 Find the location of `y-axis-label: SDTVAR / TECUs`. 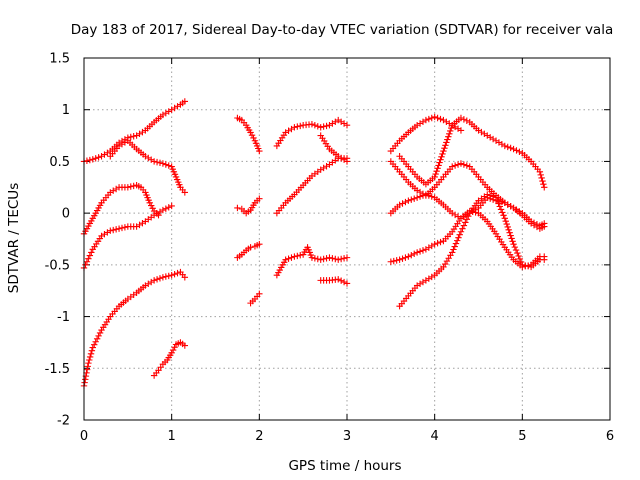

y-axis-label: SDTVAR / TECUs is located at coordinates (14, 238).